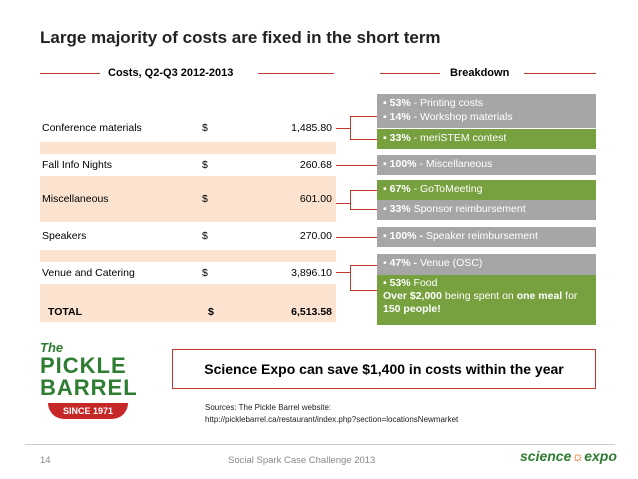  I want to click on table-row: Speakers $ 270.00, so click(188, 236).